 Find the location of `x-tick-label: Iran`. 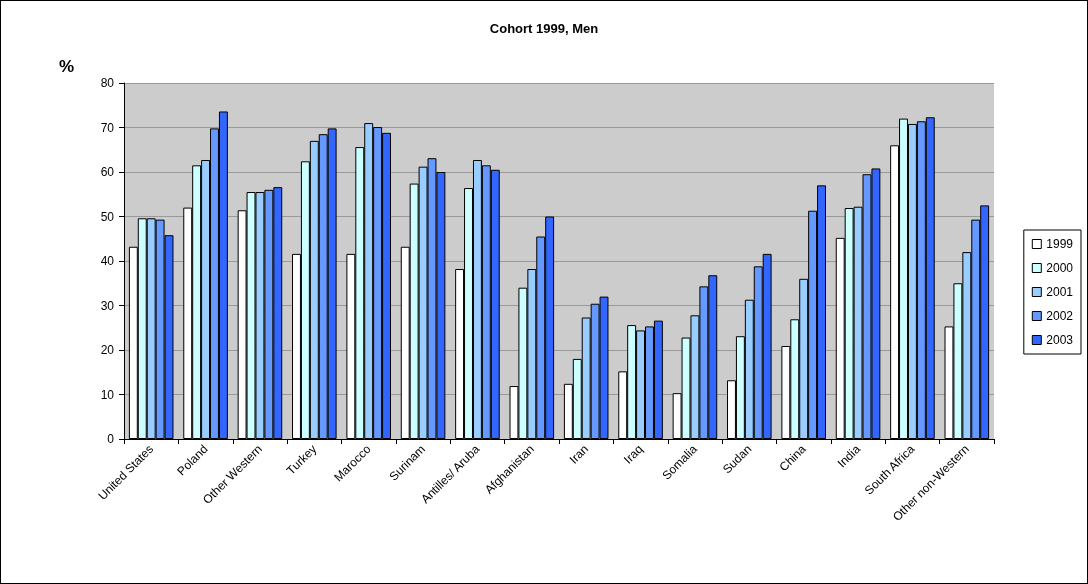

x-tick-label: Iran is located at coordinates (579, 454).